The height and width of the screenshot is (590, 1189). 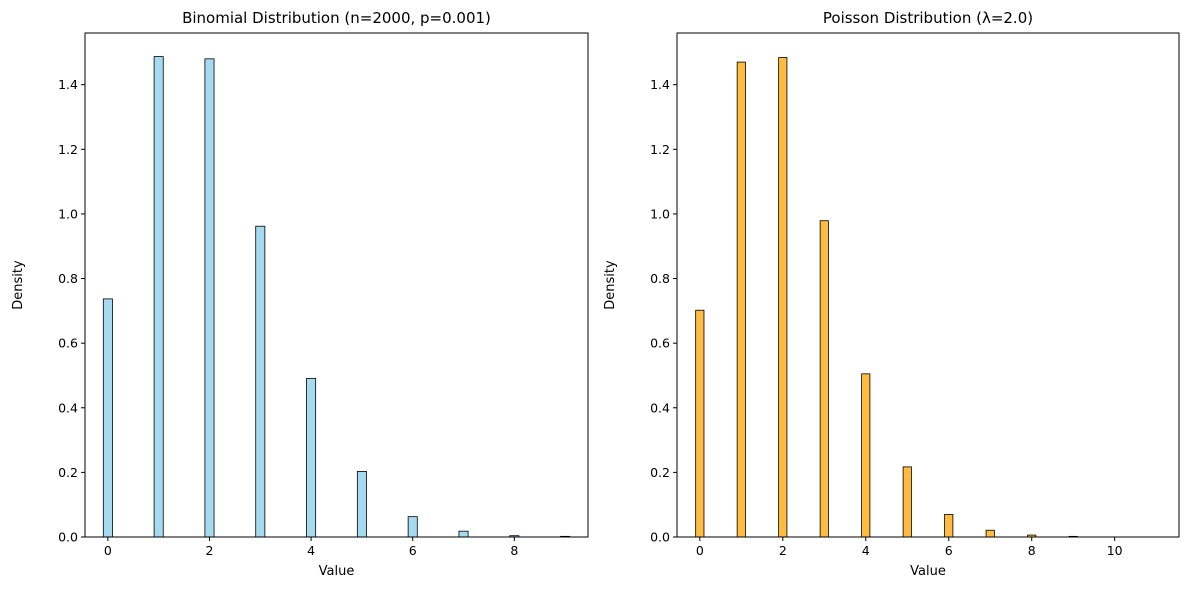 I want to click on chart-title: Binomial Distribution (n=2000, p=0.001), so click(x=336, y=18).